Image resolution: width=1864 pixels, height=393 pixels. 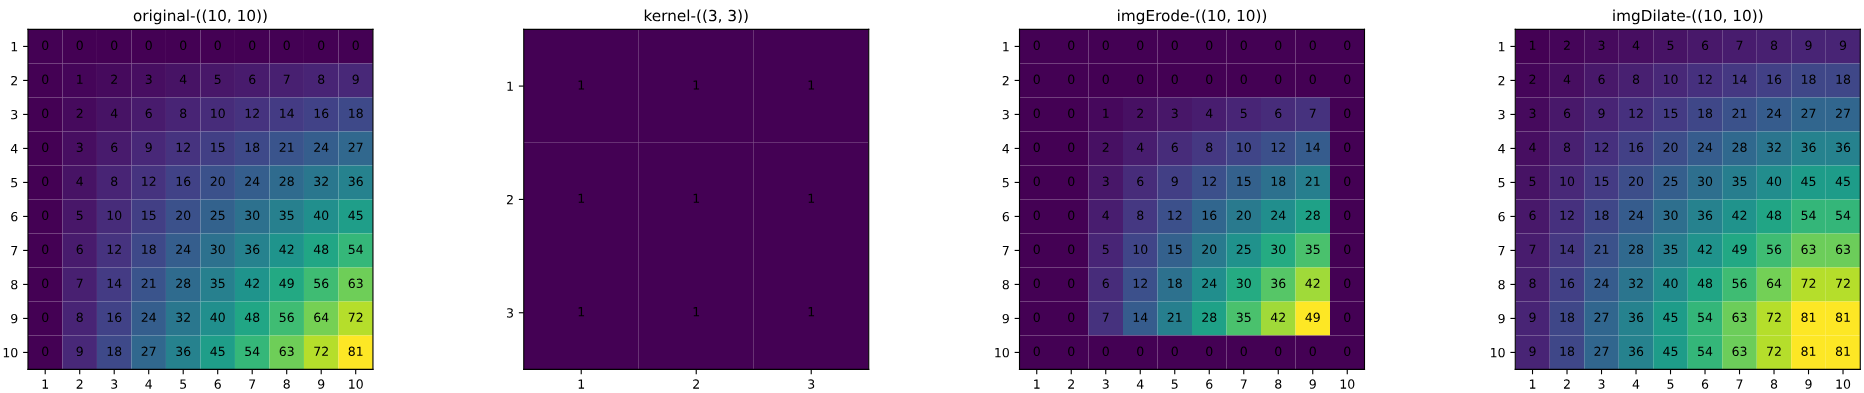 What do you see at coordinates (355, 283) in the screenshot?
I see `data-label: 63` at bounding box center [355, 283].